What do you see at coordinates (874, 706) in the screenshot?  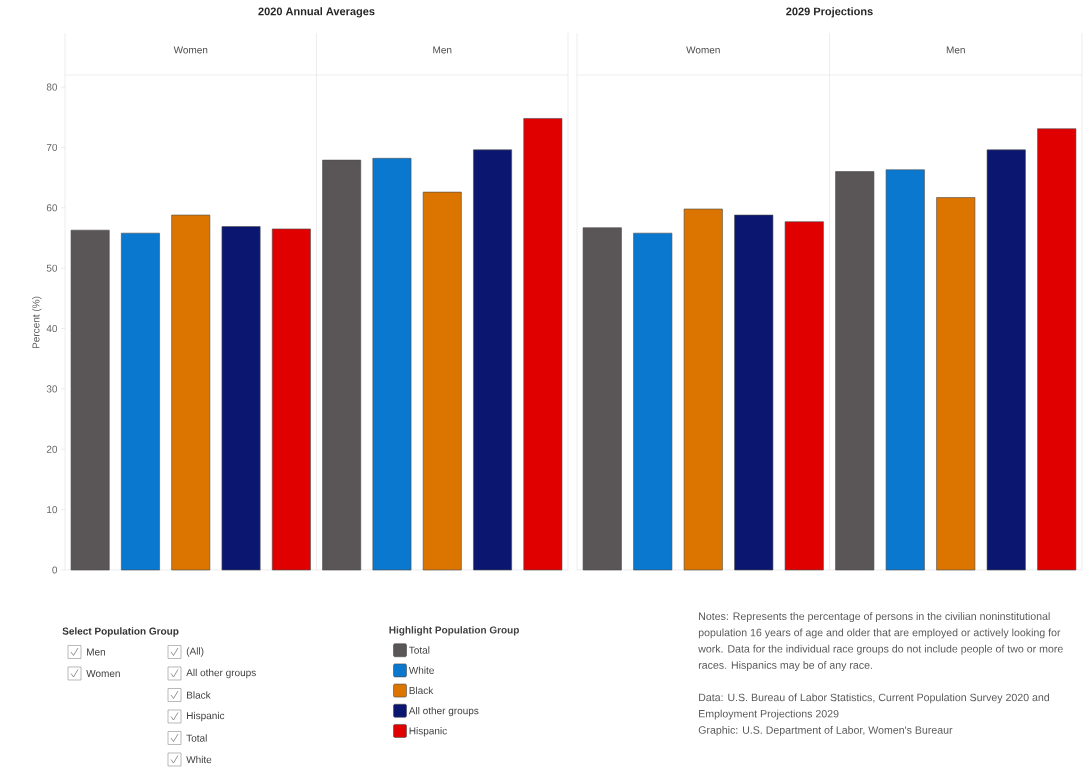 I see `text: Data: U.S. Bureau of Labor Statistics, Current Population Survey 2020 and Employment Projections 2029` at bounding box center [874, 706].